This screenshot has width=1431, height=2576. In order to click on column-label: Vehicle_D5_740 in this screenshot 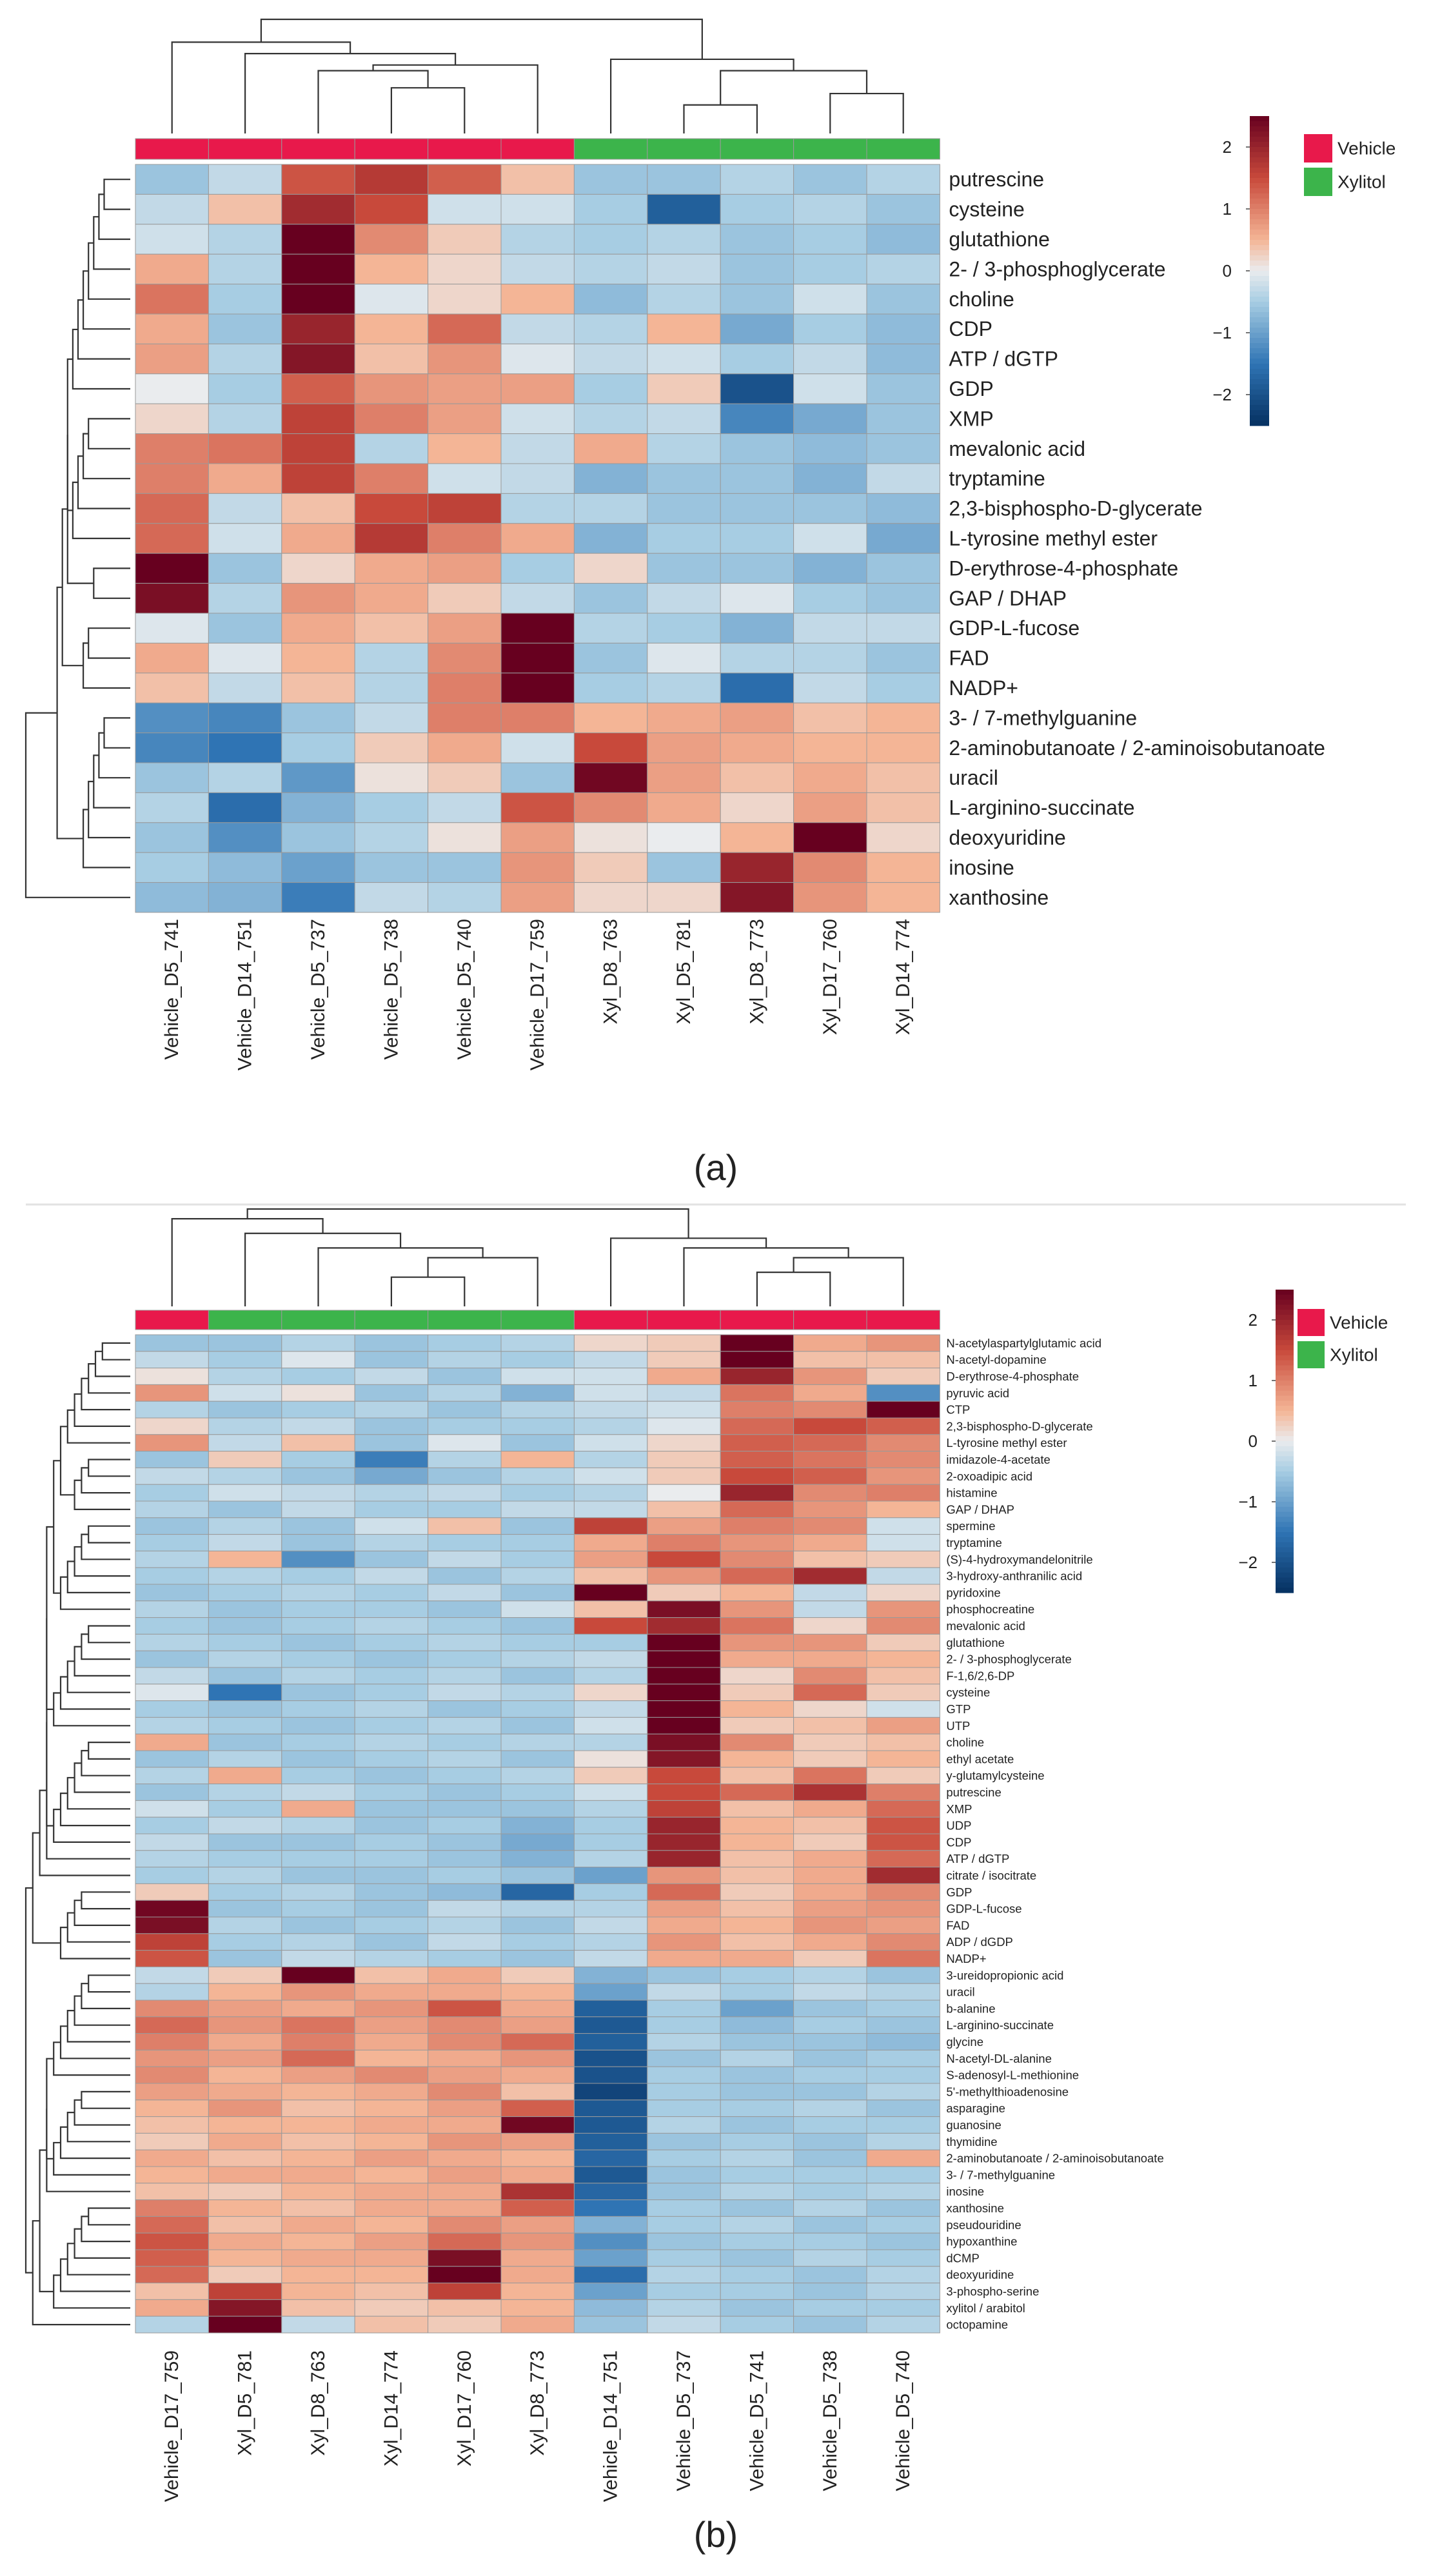, I will do `click(903, 2421)`.